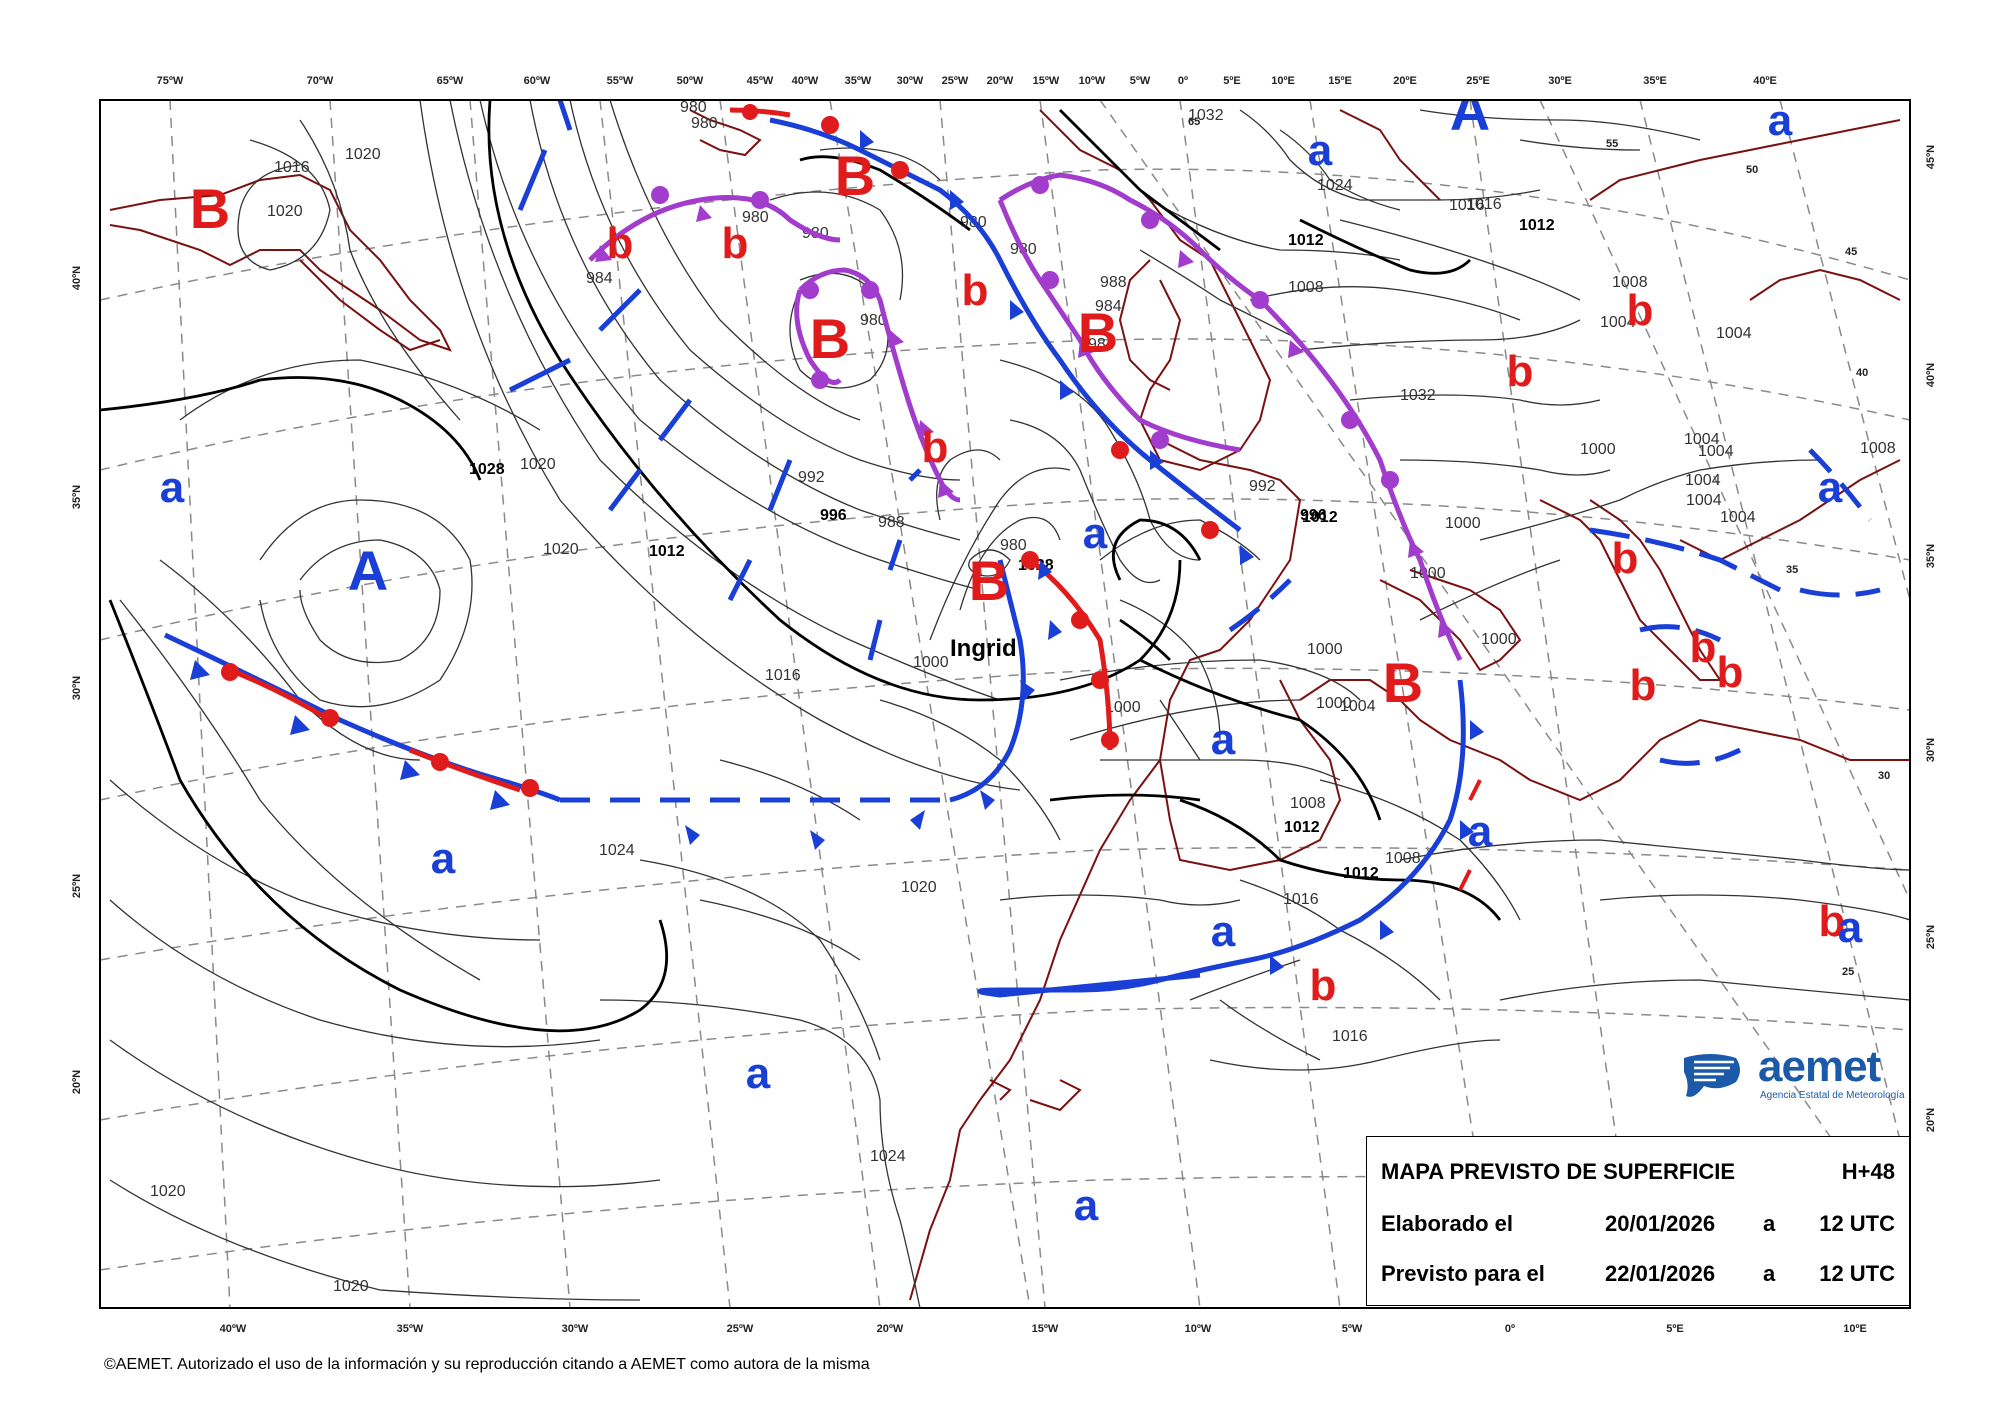 The image size is (2000, 1405). I want to click on info-title-row: MAPA PREVISTO DE SUPERFICIE H+48, so click(1638, 1174).